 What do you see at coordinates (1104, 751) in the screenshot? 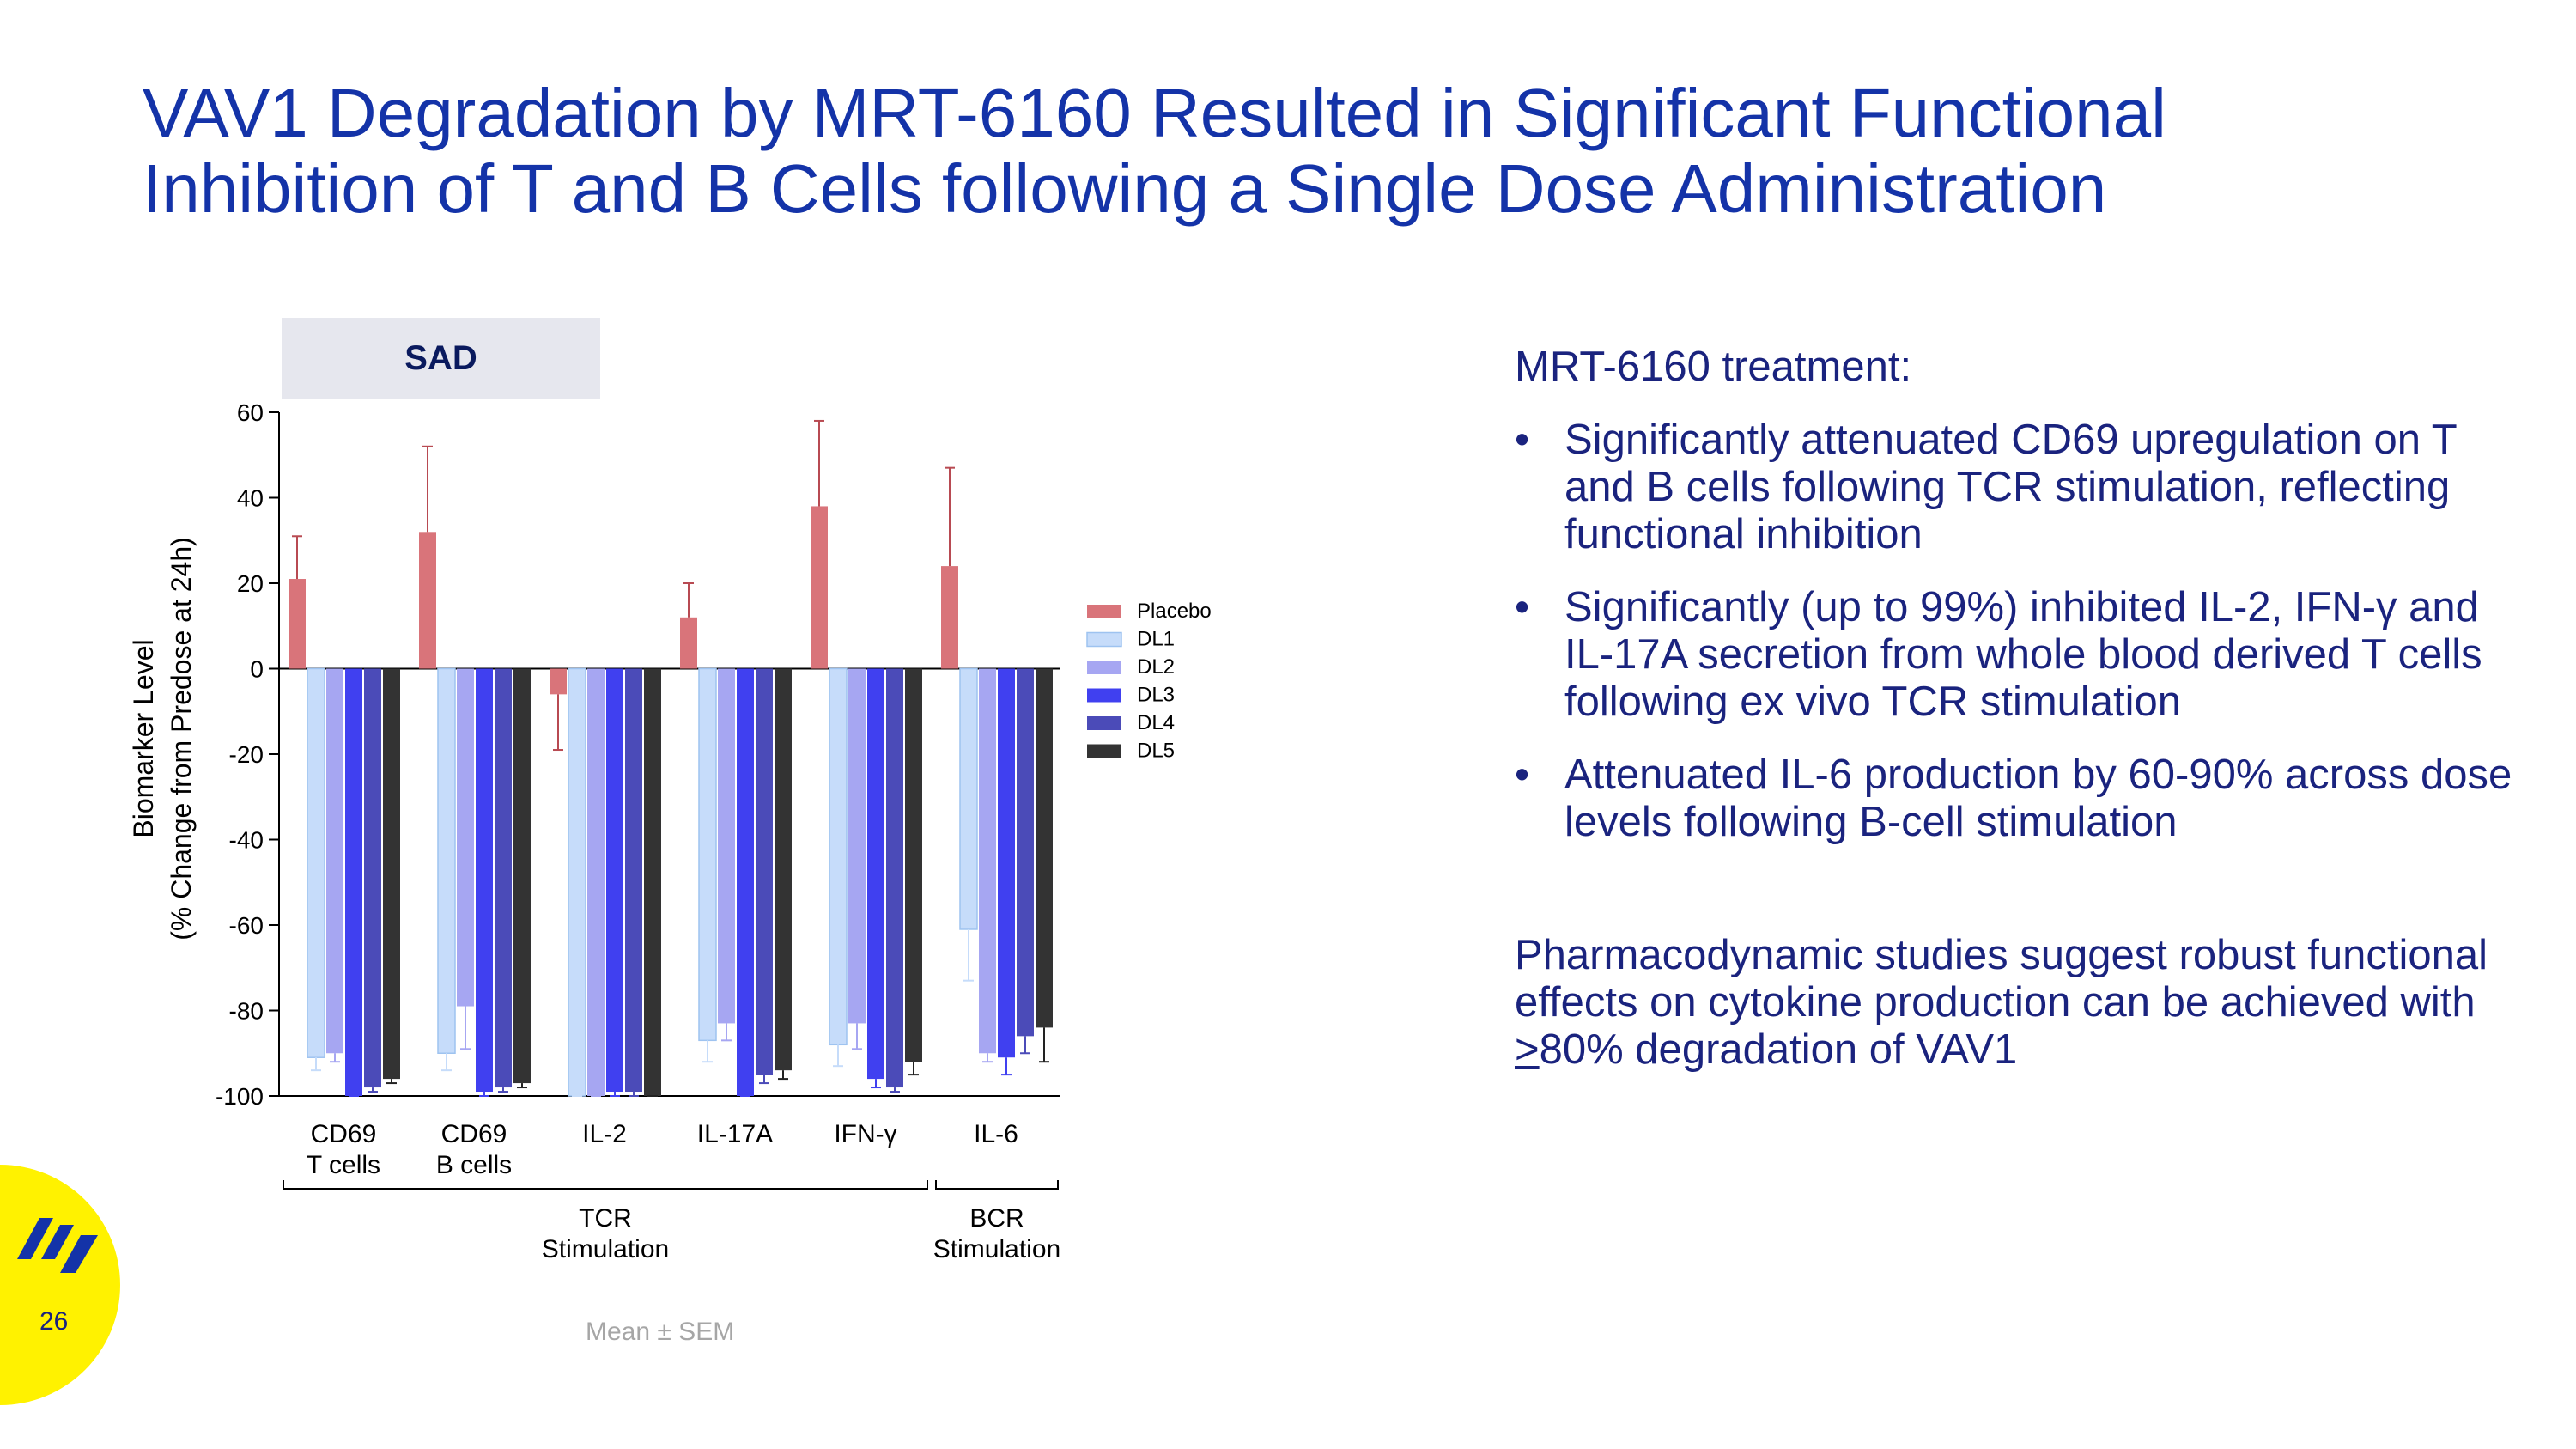
I see `legend-swatch-dl5` at bounding box center [1104, 751].